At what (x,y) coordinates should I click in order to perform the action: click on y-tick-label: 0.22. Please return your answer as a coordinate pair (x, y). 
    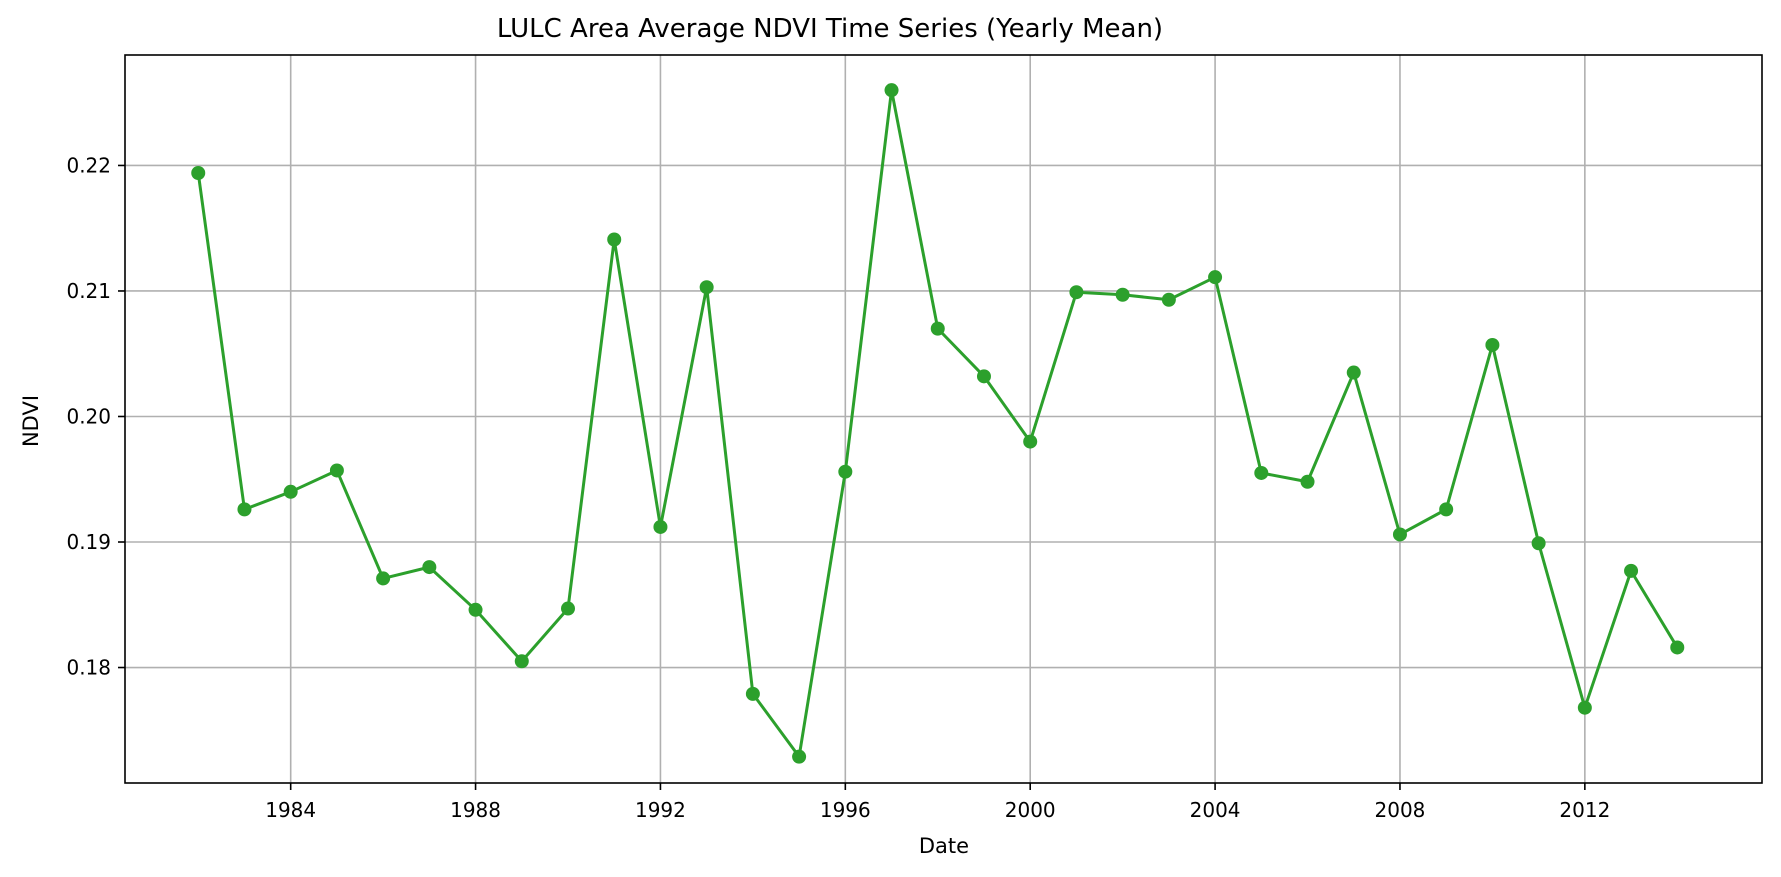
    Looking at the image, I should click on (88, 165).